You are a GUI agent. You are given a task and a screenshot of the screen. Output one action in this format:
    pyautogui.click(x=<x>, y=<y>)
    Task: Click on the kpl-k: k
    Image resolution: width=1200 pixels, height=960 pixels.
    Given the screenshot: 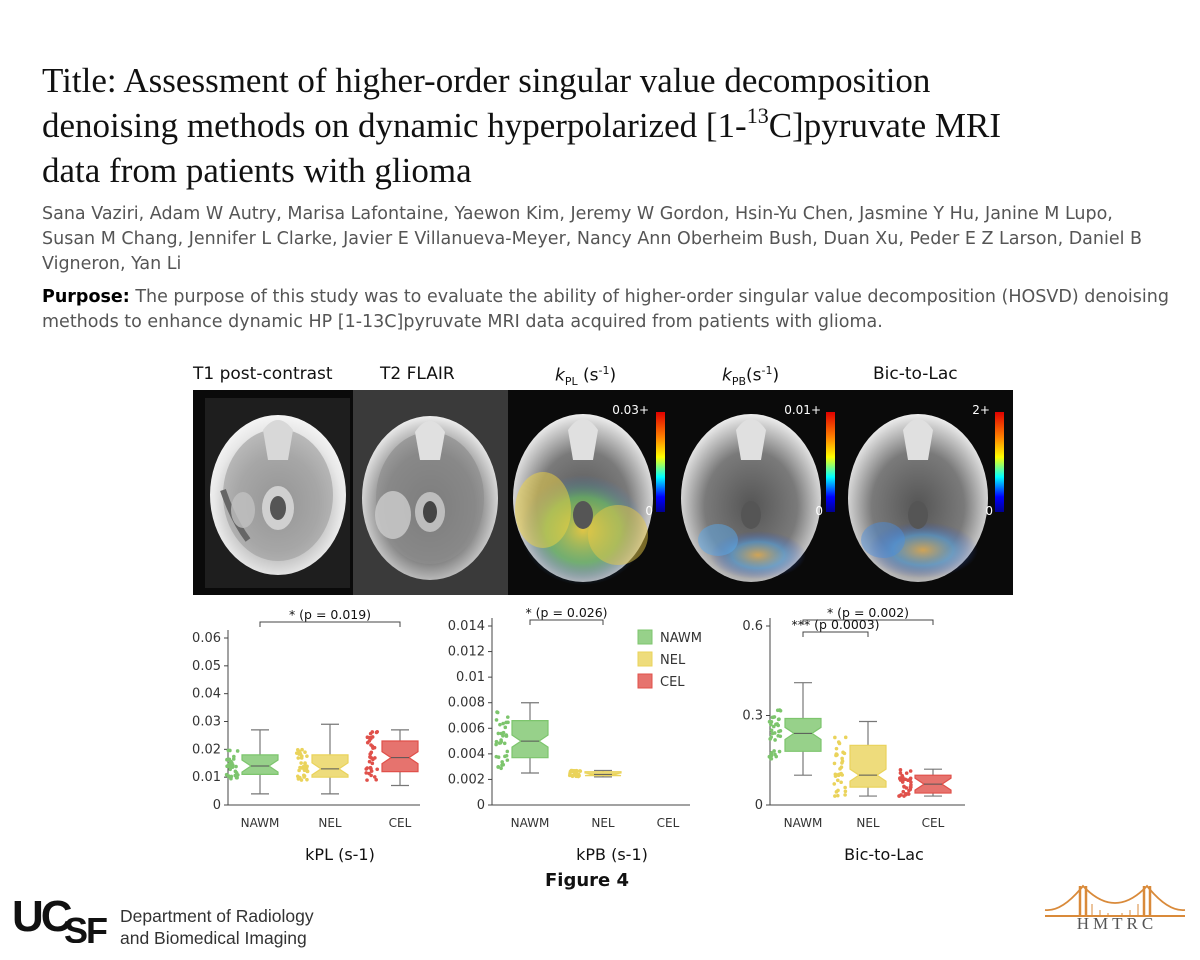 What is the action you would take?
    pyautogui.click(x=560, y=375)
    